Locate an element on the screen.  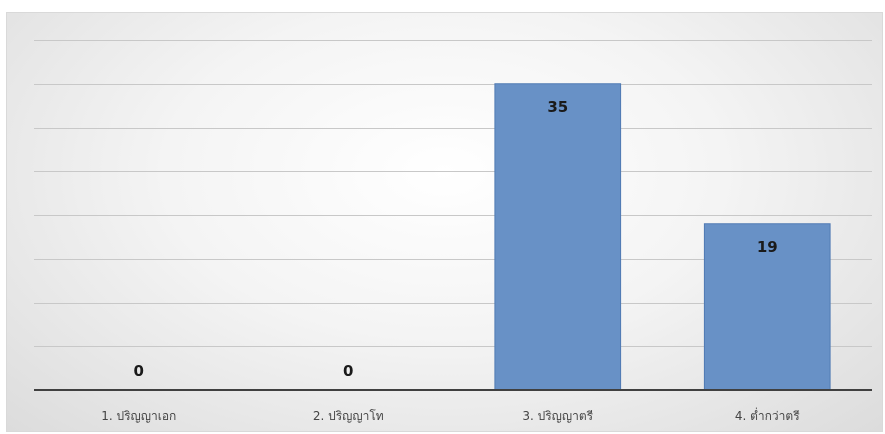
category-label-1: 1. ปริญญาเอก is located at coordinates (138, 416).